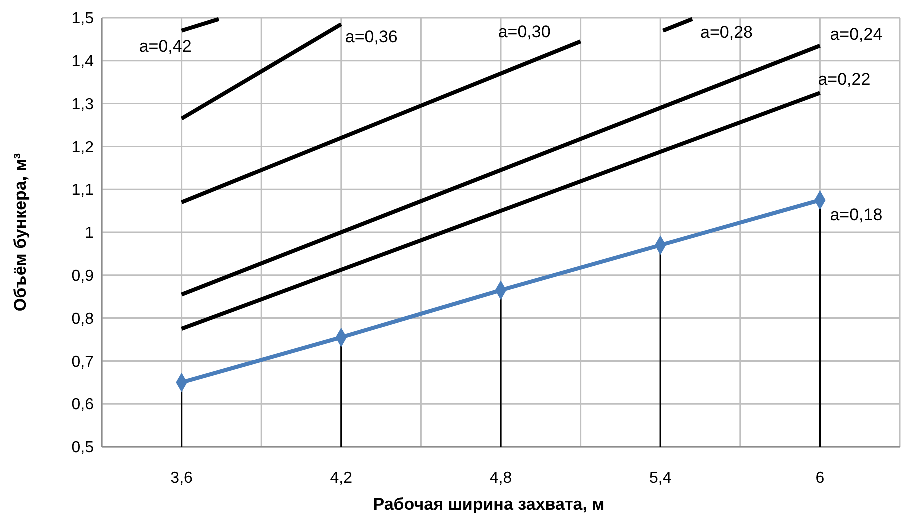 This screenshot has width=906, height=518. What do you see at coordinates (856, 214) in the screenshot?
I see `series-label: a=0,18` at bounding box center [856, 214].